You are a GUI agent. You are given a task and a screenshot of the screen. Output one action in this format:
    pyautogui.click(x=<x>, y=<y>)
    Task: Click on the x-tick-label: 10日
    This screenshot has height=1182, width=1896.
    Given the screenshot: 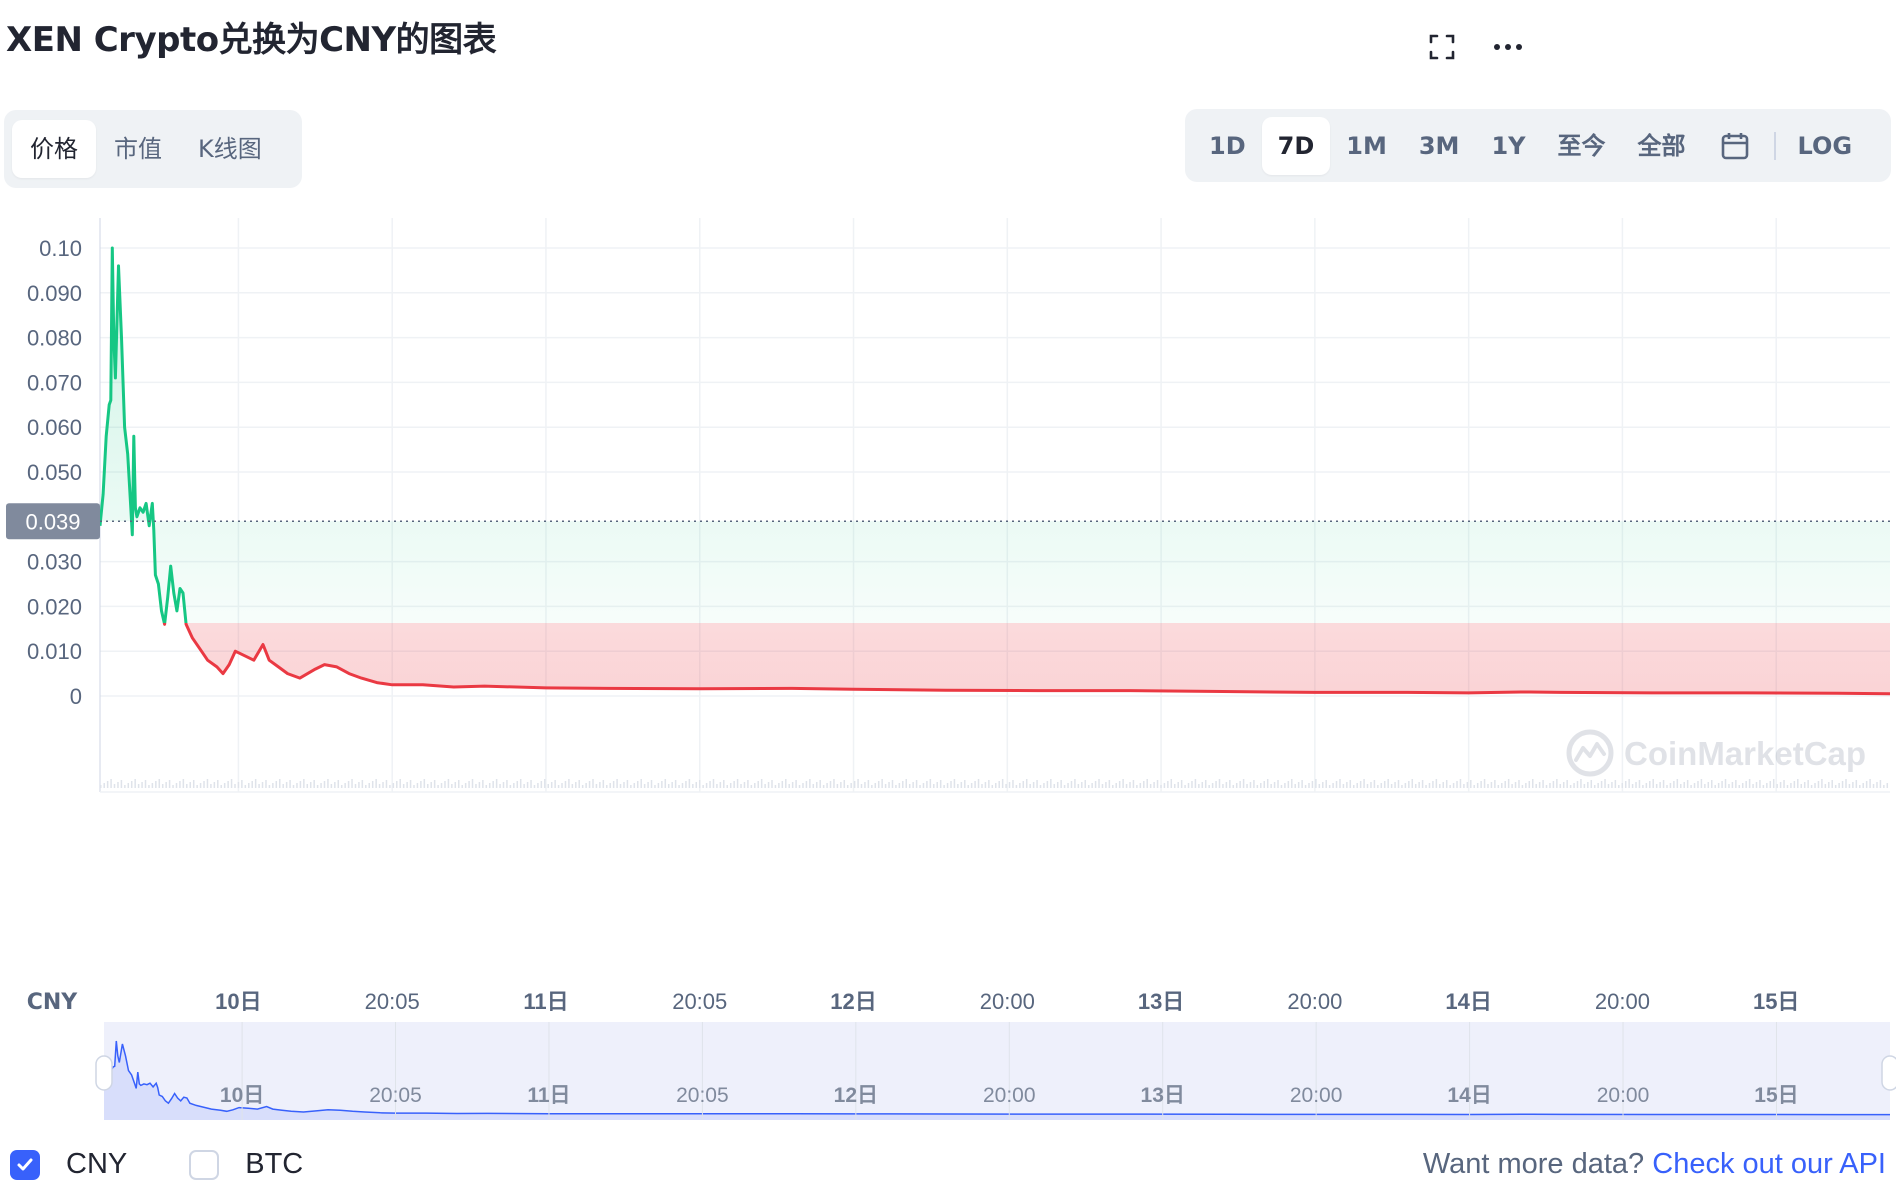 What is the action you would take?
    pyautogui.click(x=238, y=1001)
    